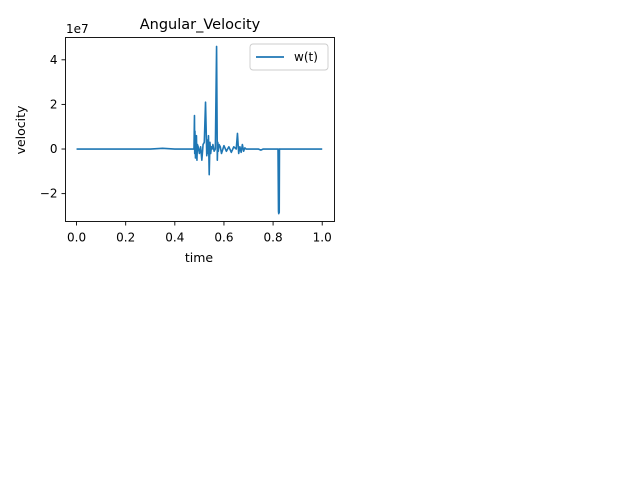 This screenshot has width=640, height=480. Describe the element at coordinates (174, 238) in the screenshot. I see `x-tick-label: 0.4` at that location.